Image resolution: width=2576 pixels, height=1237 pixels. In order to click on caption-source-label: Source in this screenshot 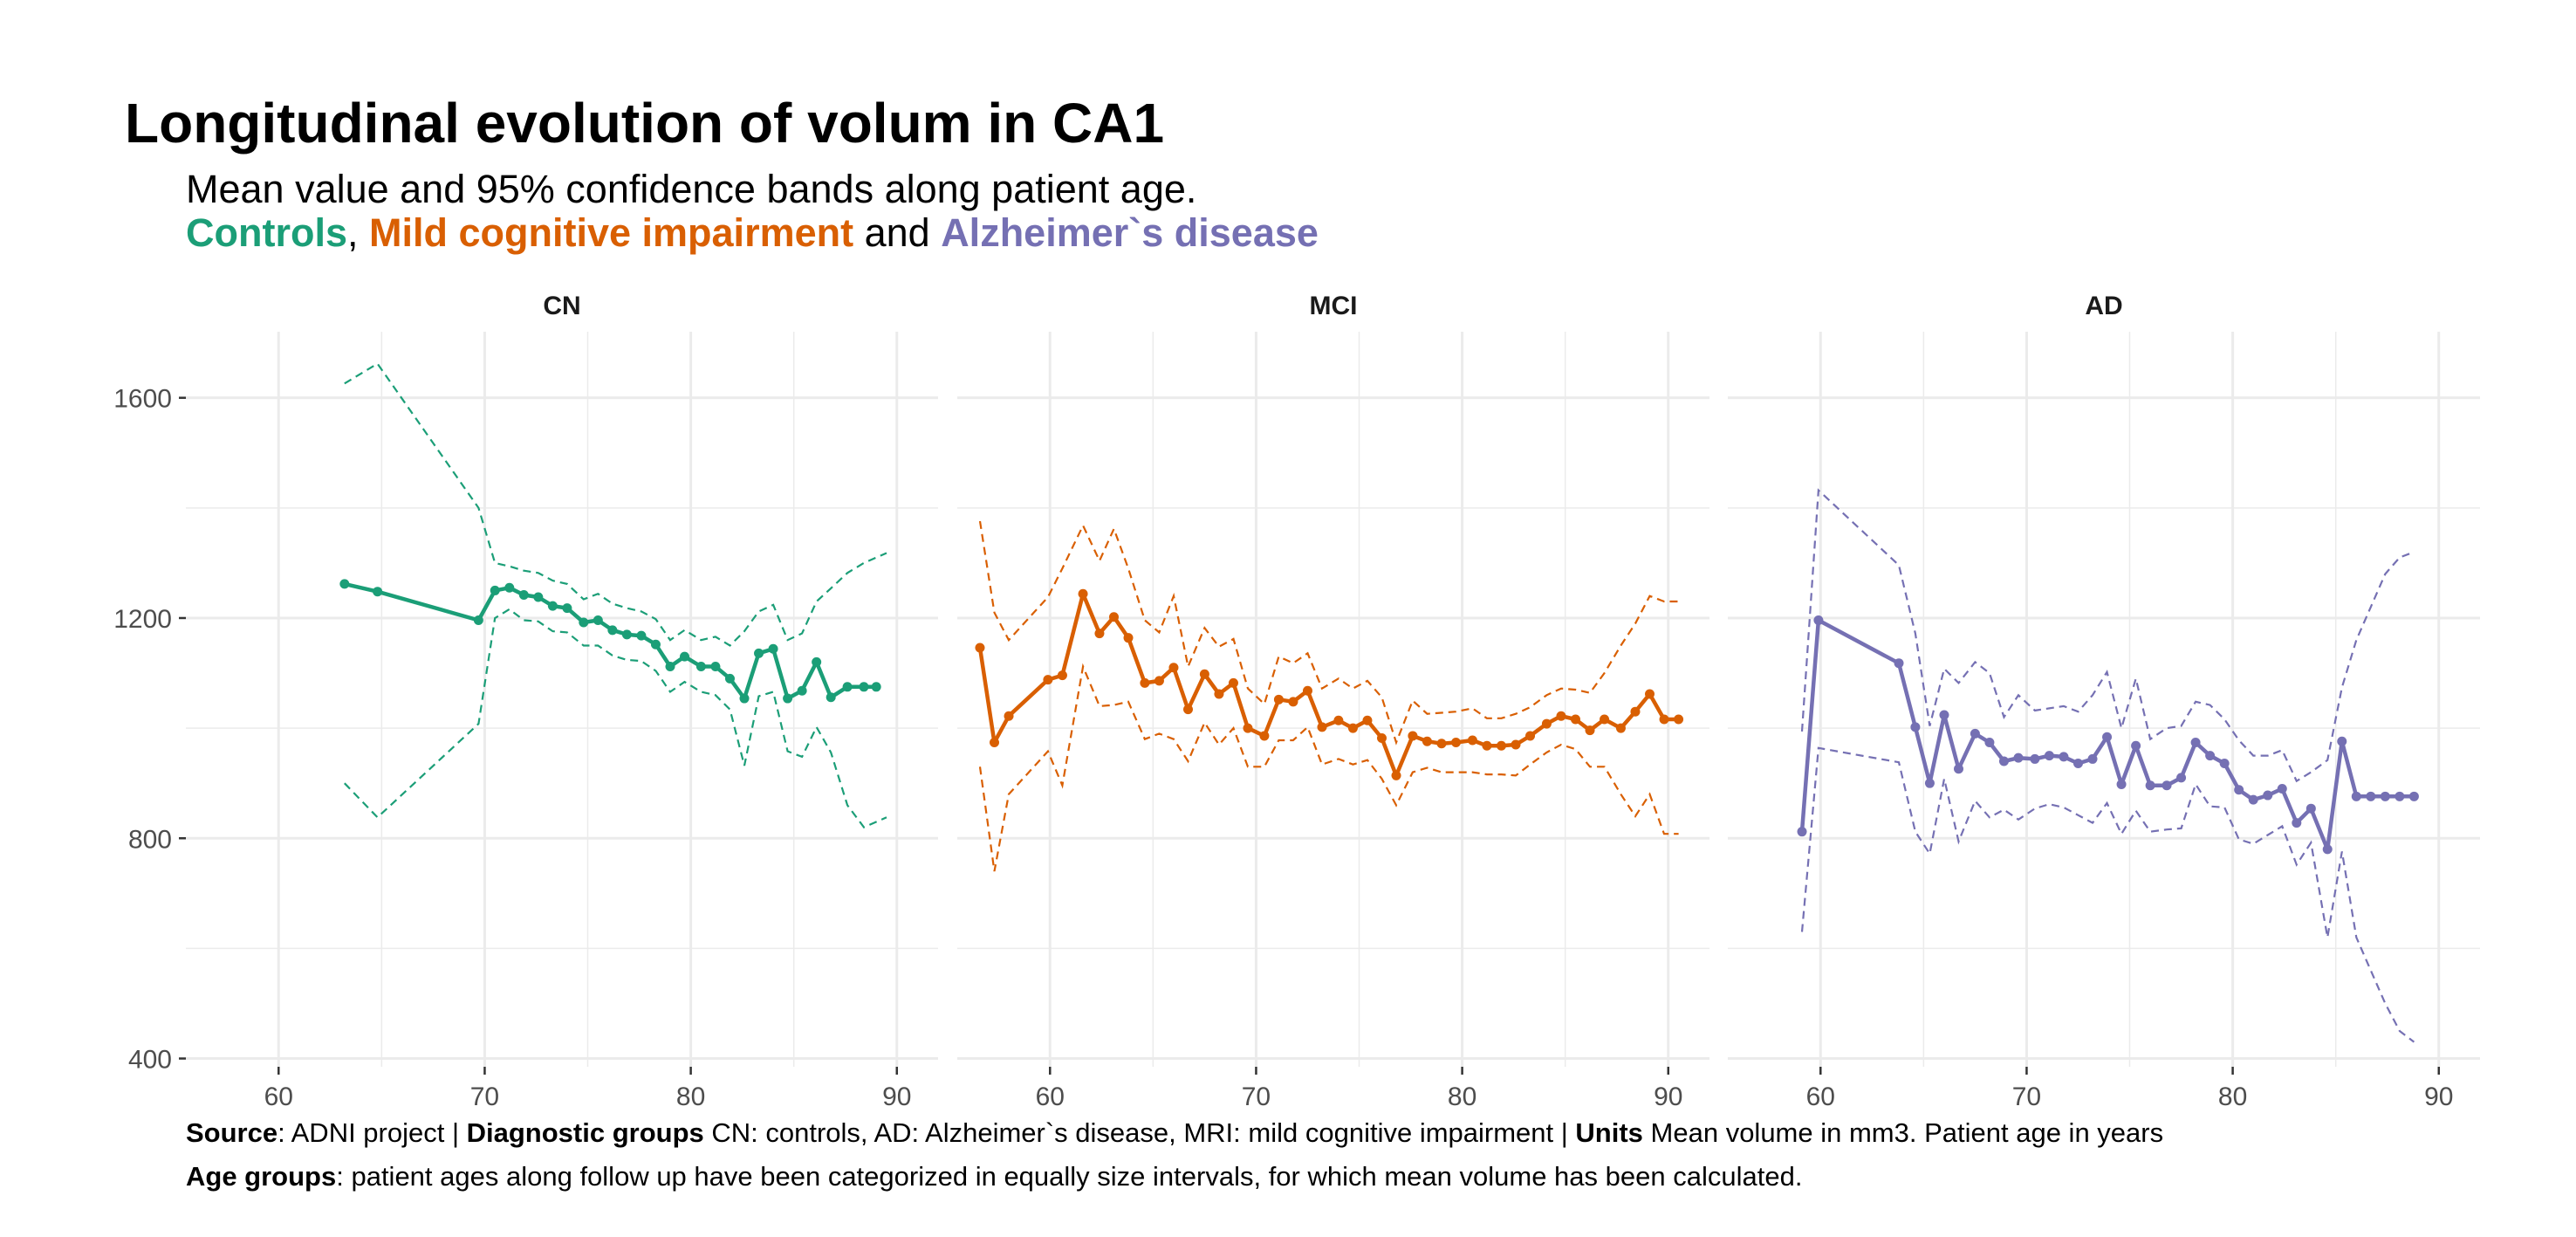, I will do `click(232, 1132)`.